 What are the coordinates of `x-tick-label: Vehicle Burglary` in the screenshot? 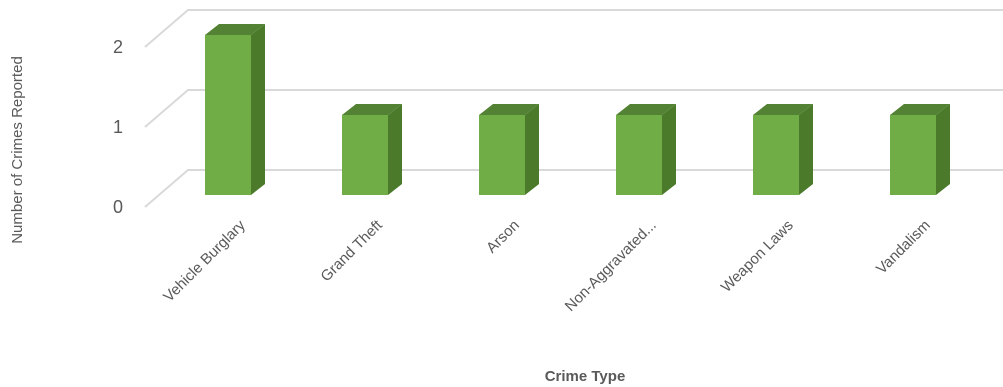 It's located at (204, 260).